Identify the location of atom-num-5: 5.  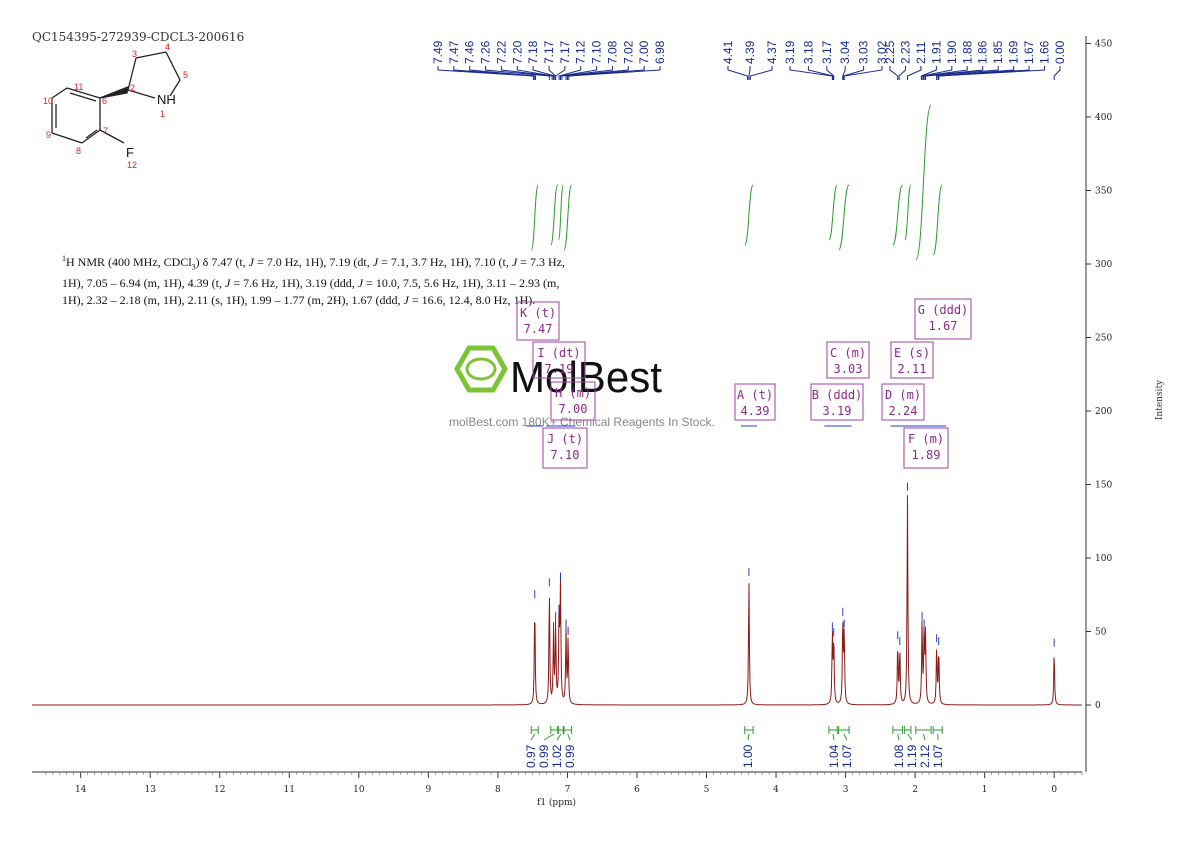
(185, 75).